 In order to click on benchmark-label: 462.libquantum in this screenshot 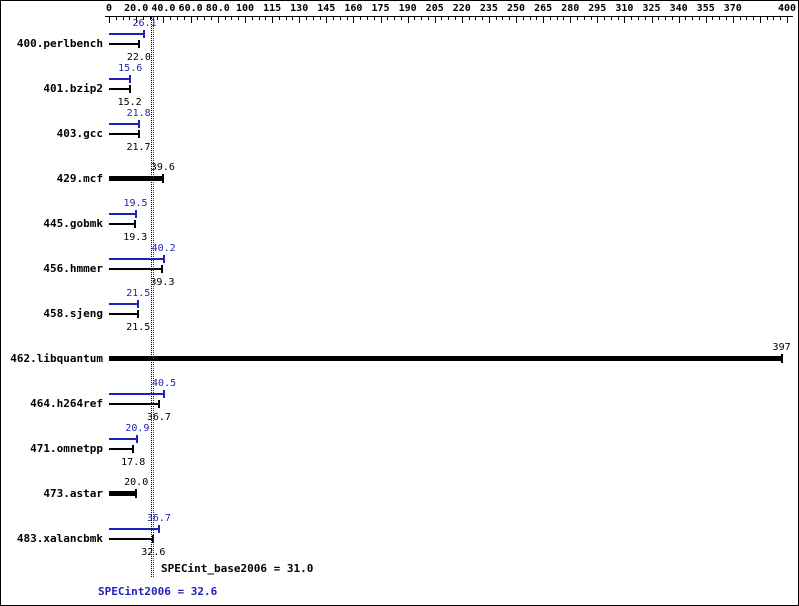, I will do `click(56, 358)`.